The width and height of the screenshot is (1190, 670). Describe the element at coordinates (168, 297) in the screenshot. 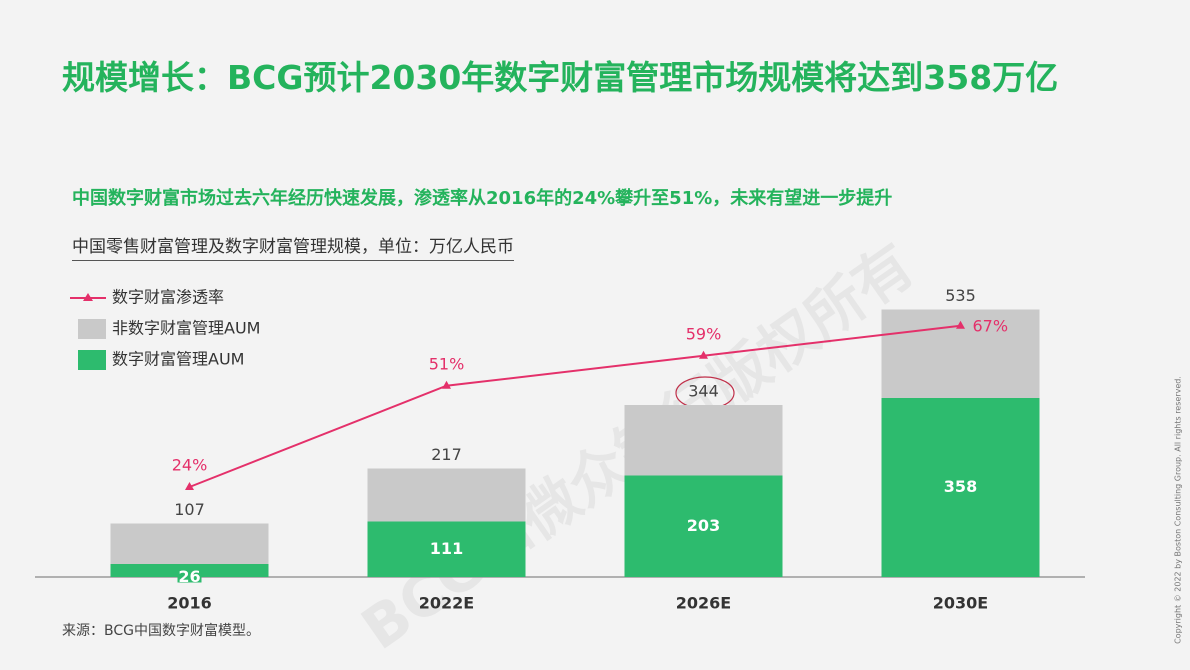

I see `legend-label: 数字财富渗透率` at that location.